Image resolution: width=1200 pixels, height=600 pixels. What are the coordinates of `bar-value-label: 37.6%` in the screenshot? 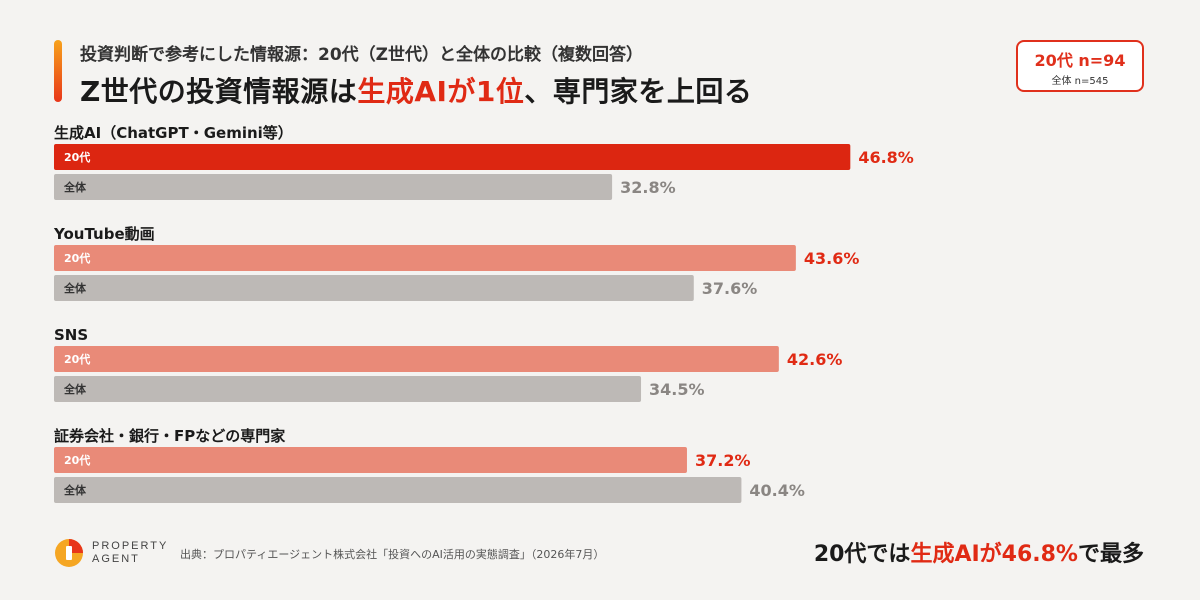 It's located at (730, 288).